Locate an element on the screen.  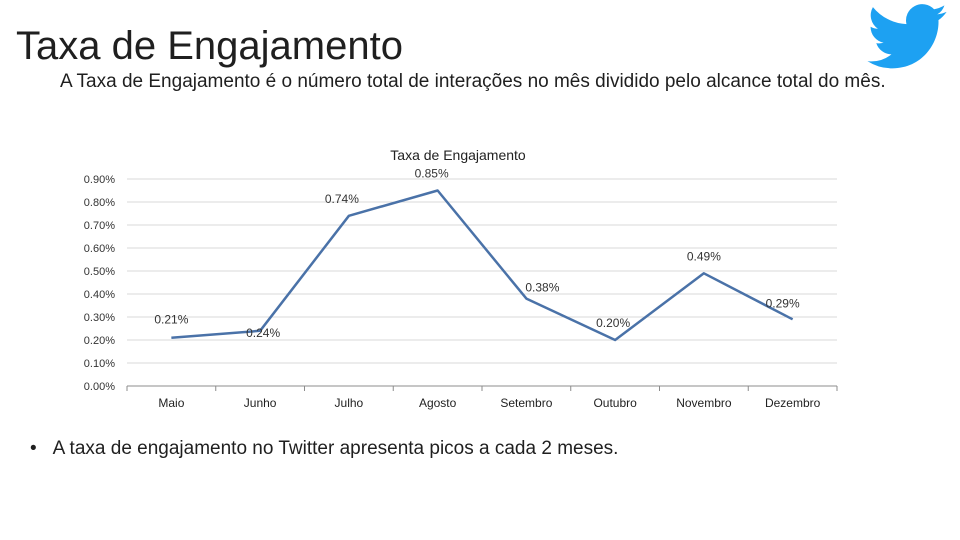
data-label: 0.29% is located at coordinates (783, 303).